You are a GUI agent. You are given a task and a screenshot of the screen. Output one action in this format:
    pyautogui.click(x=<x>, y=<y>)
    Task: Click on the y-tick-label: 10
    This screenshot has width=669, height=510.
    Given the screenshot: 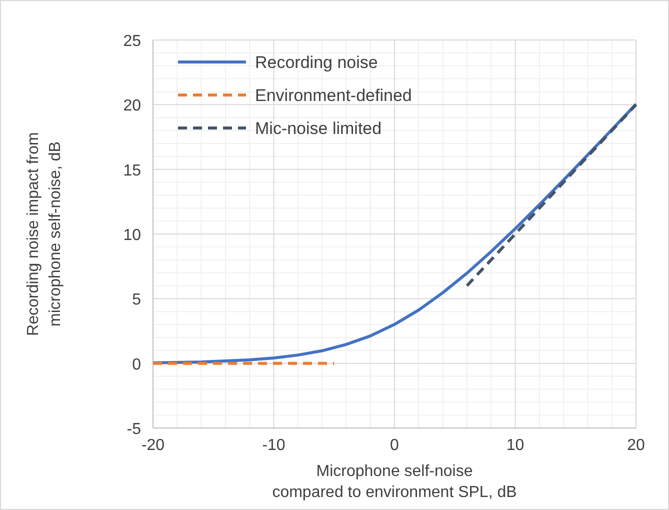 What is the action you would take?
    pyautogui.click(x=132, y=235)
    